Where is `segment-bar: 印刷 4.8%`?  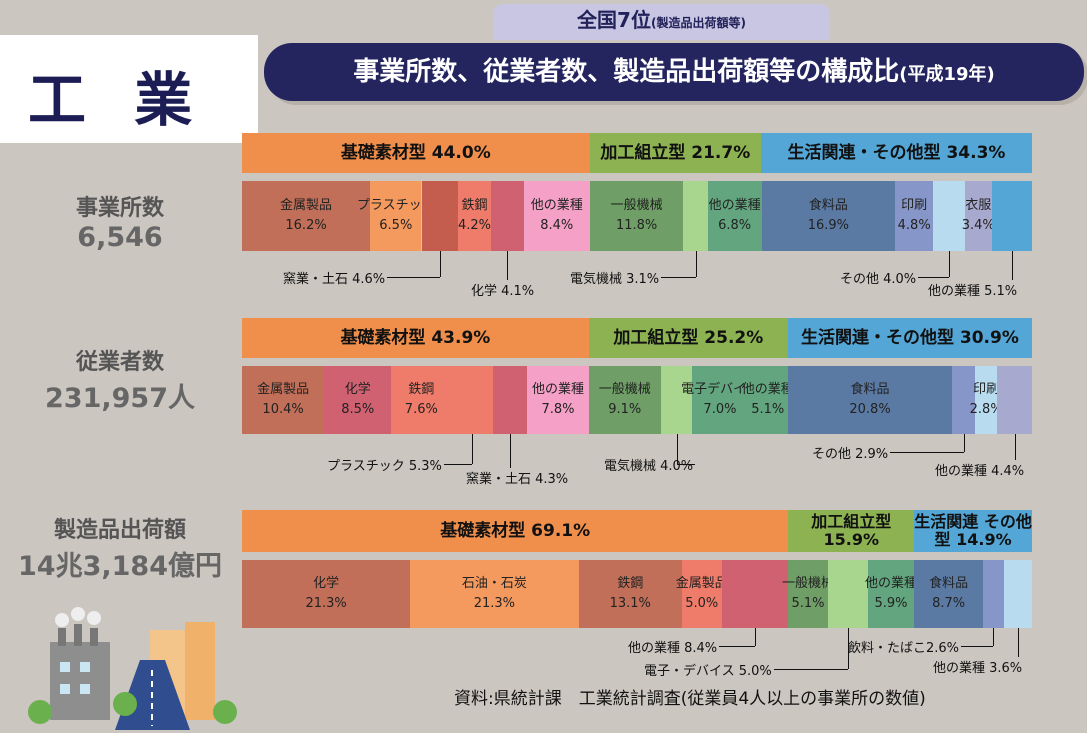 segment-bar: 印刷 4.8% is located at coordinates (914, 216).